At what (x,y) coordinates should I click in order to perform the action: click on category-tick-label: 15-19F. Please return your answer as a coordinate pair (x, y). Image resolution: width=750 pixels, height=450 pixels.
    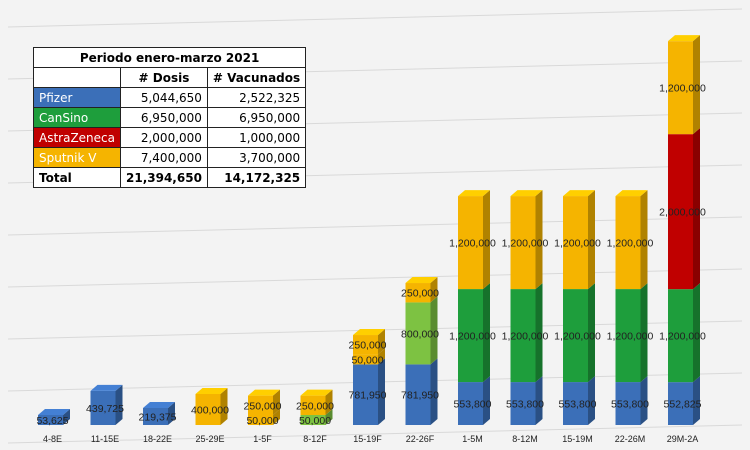
    Looking at the image, I should click on (367, 439).